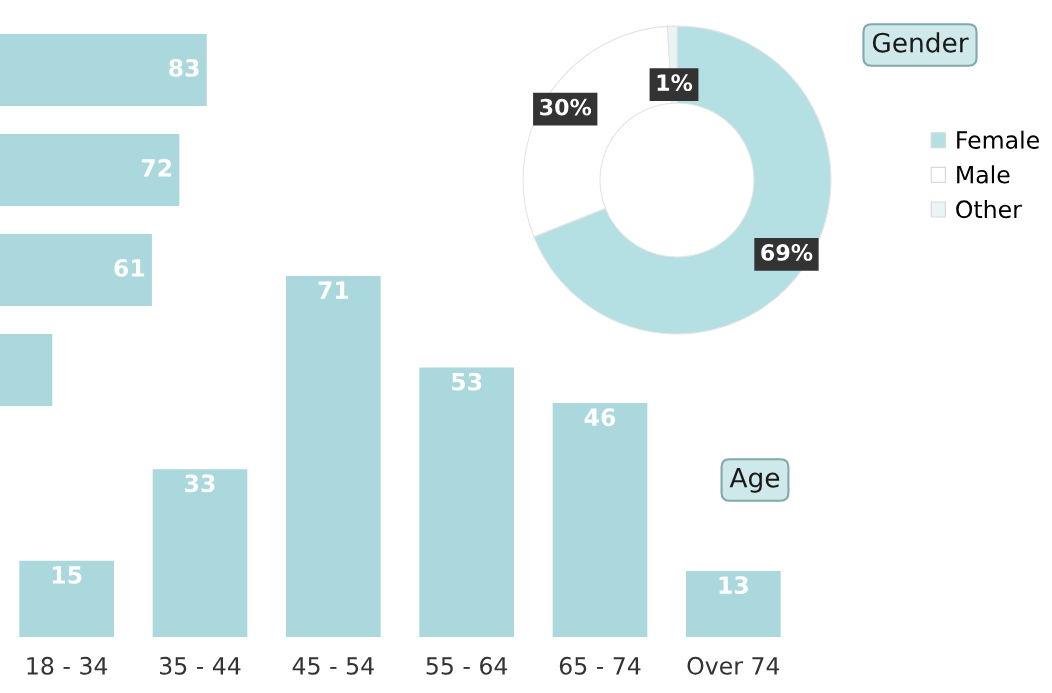 Image resolution: width=1052 pixels, height=693 pixels. Describe the element at coordinates (566, 107) in the screenshot. I see `data-label: 30%` at that location.